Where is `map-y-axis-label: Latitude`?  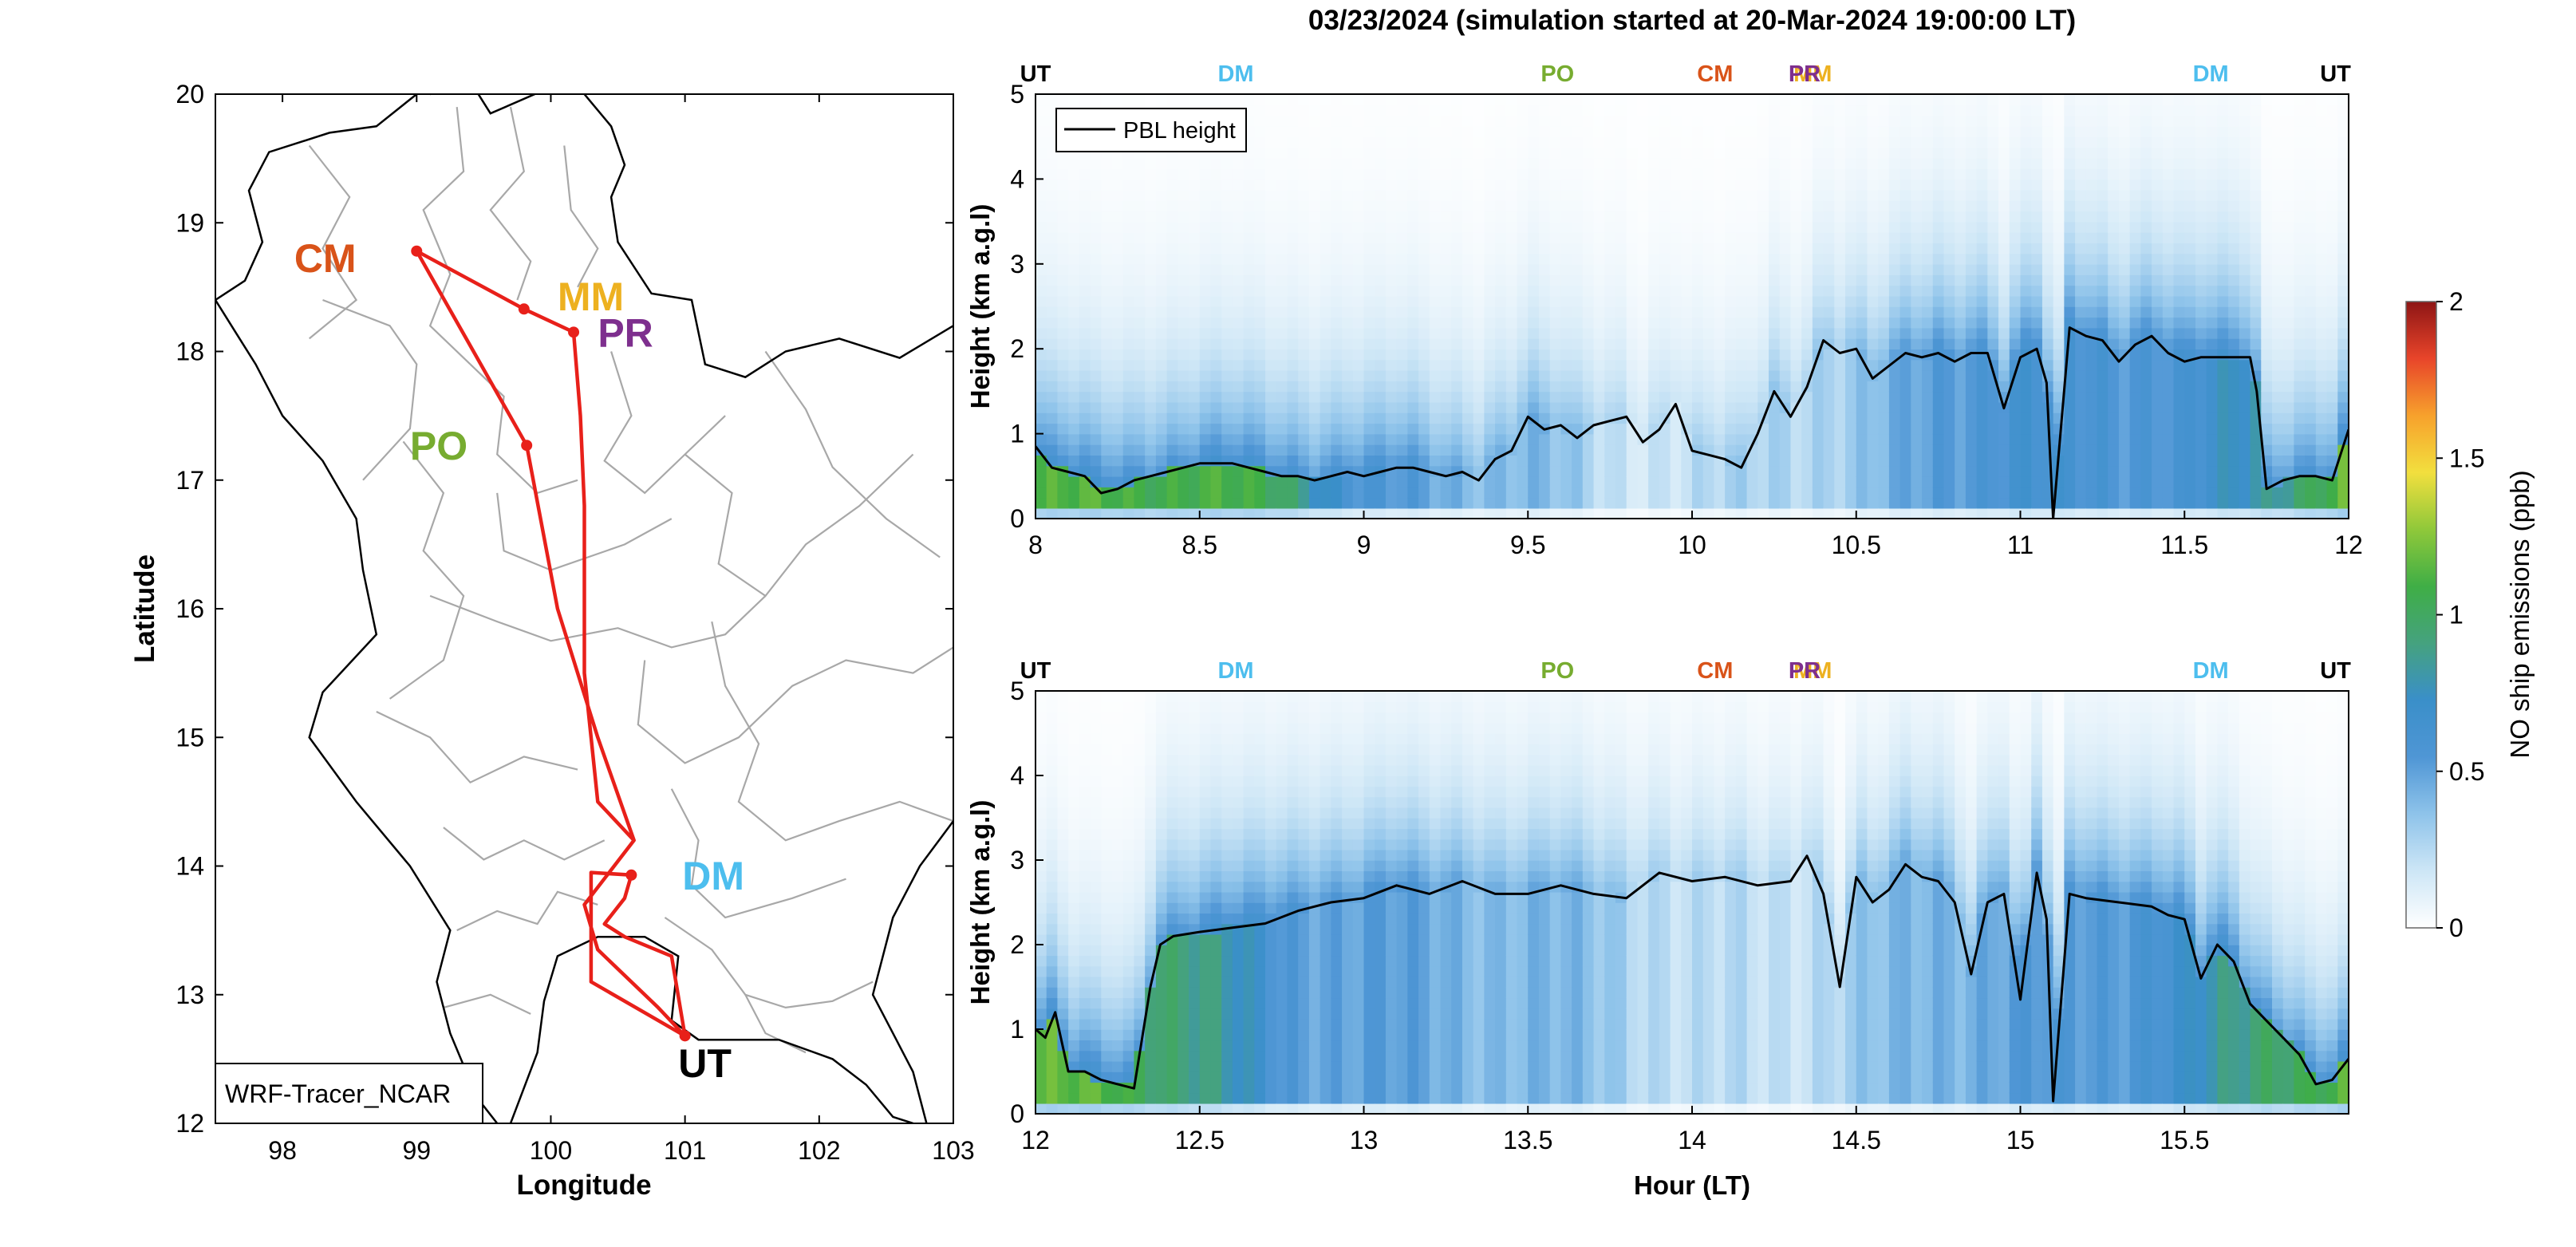
map-y-axis-label: Latitude is located at coordinates (144, 608).